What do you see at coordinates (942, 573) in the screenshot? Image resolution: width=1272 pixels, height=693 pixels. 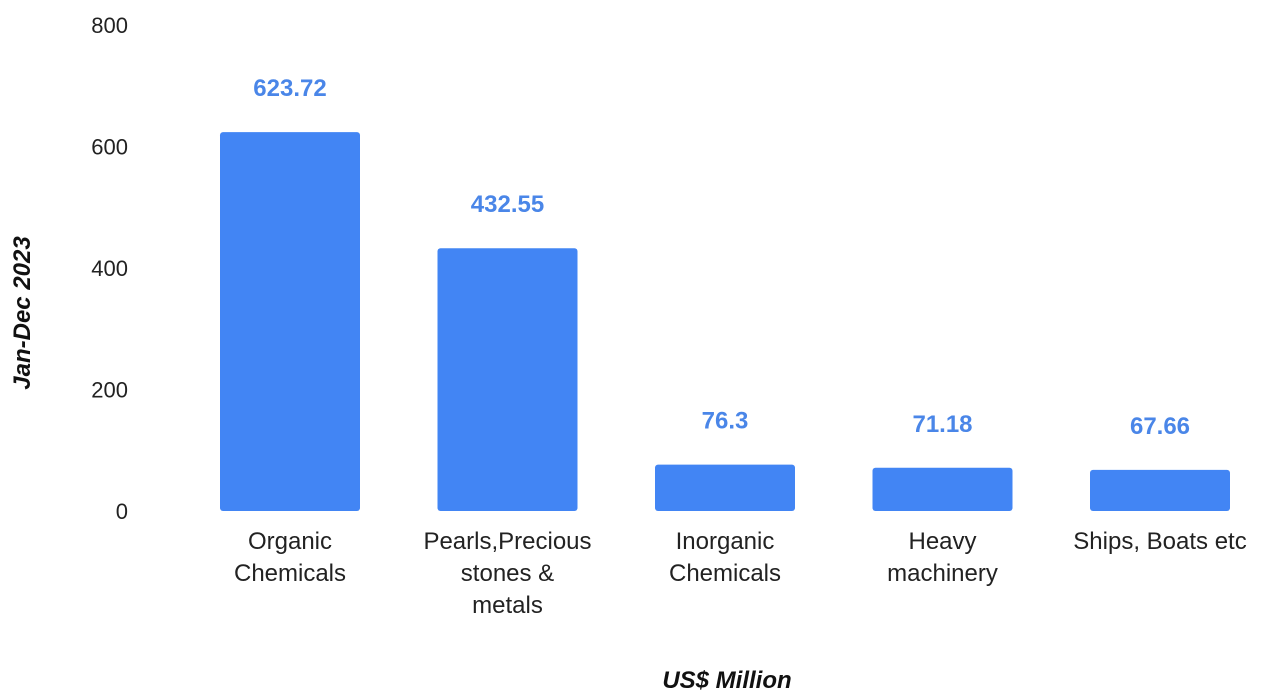 I see `x-category-label-line: machinery` at bounding box center [942, 573].